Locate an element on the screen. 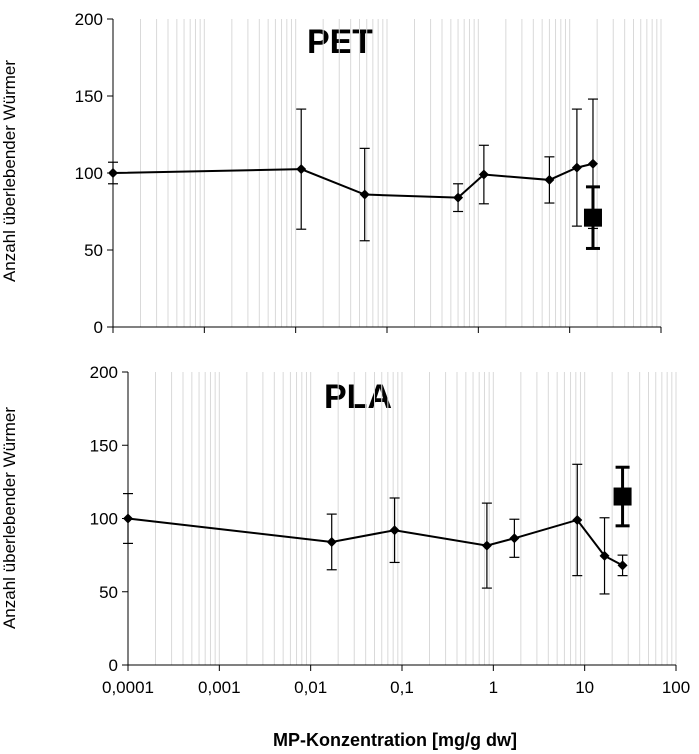 The height and width of the screenshot is (754, 699). pla-y-axis-label: Anzahl überlebender Würmer is located at coordinates (9, 518).